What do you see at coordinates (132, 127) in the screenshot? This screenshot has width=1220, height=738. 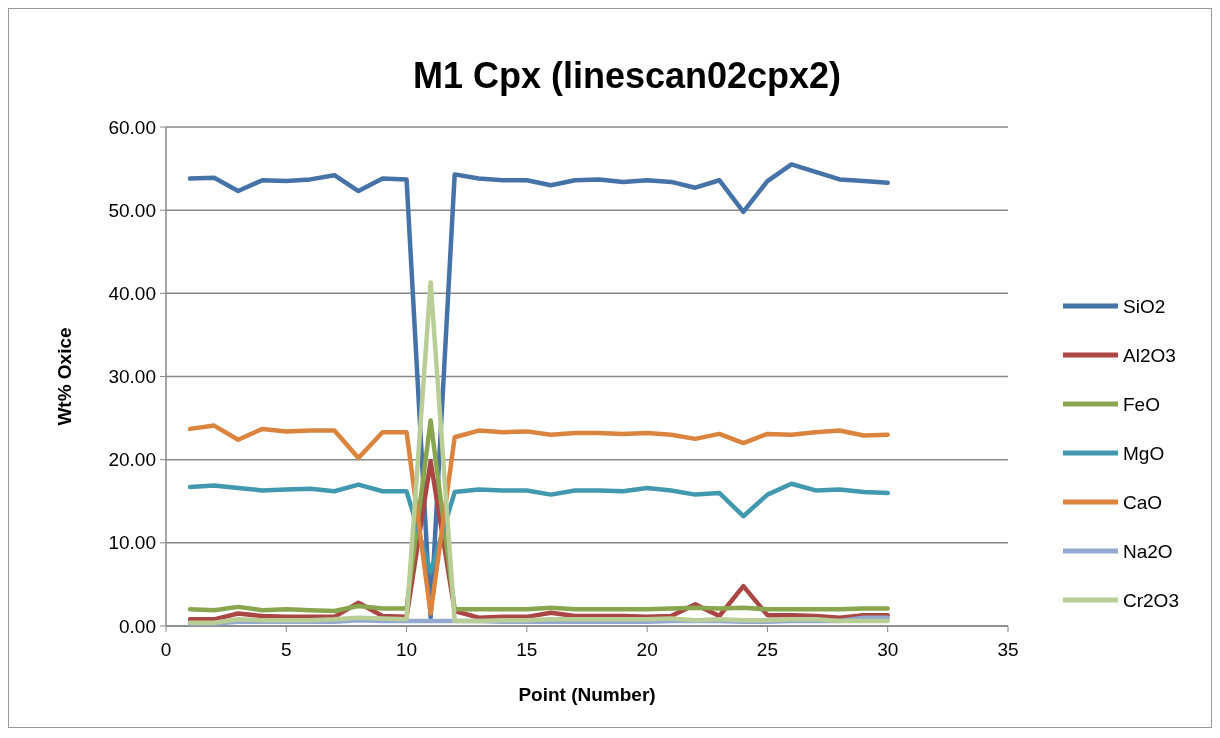 I see `y-tick-label: 60.00` at bounding box center [132, 127].